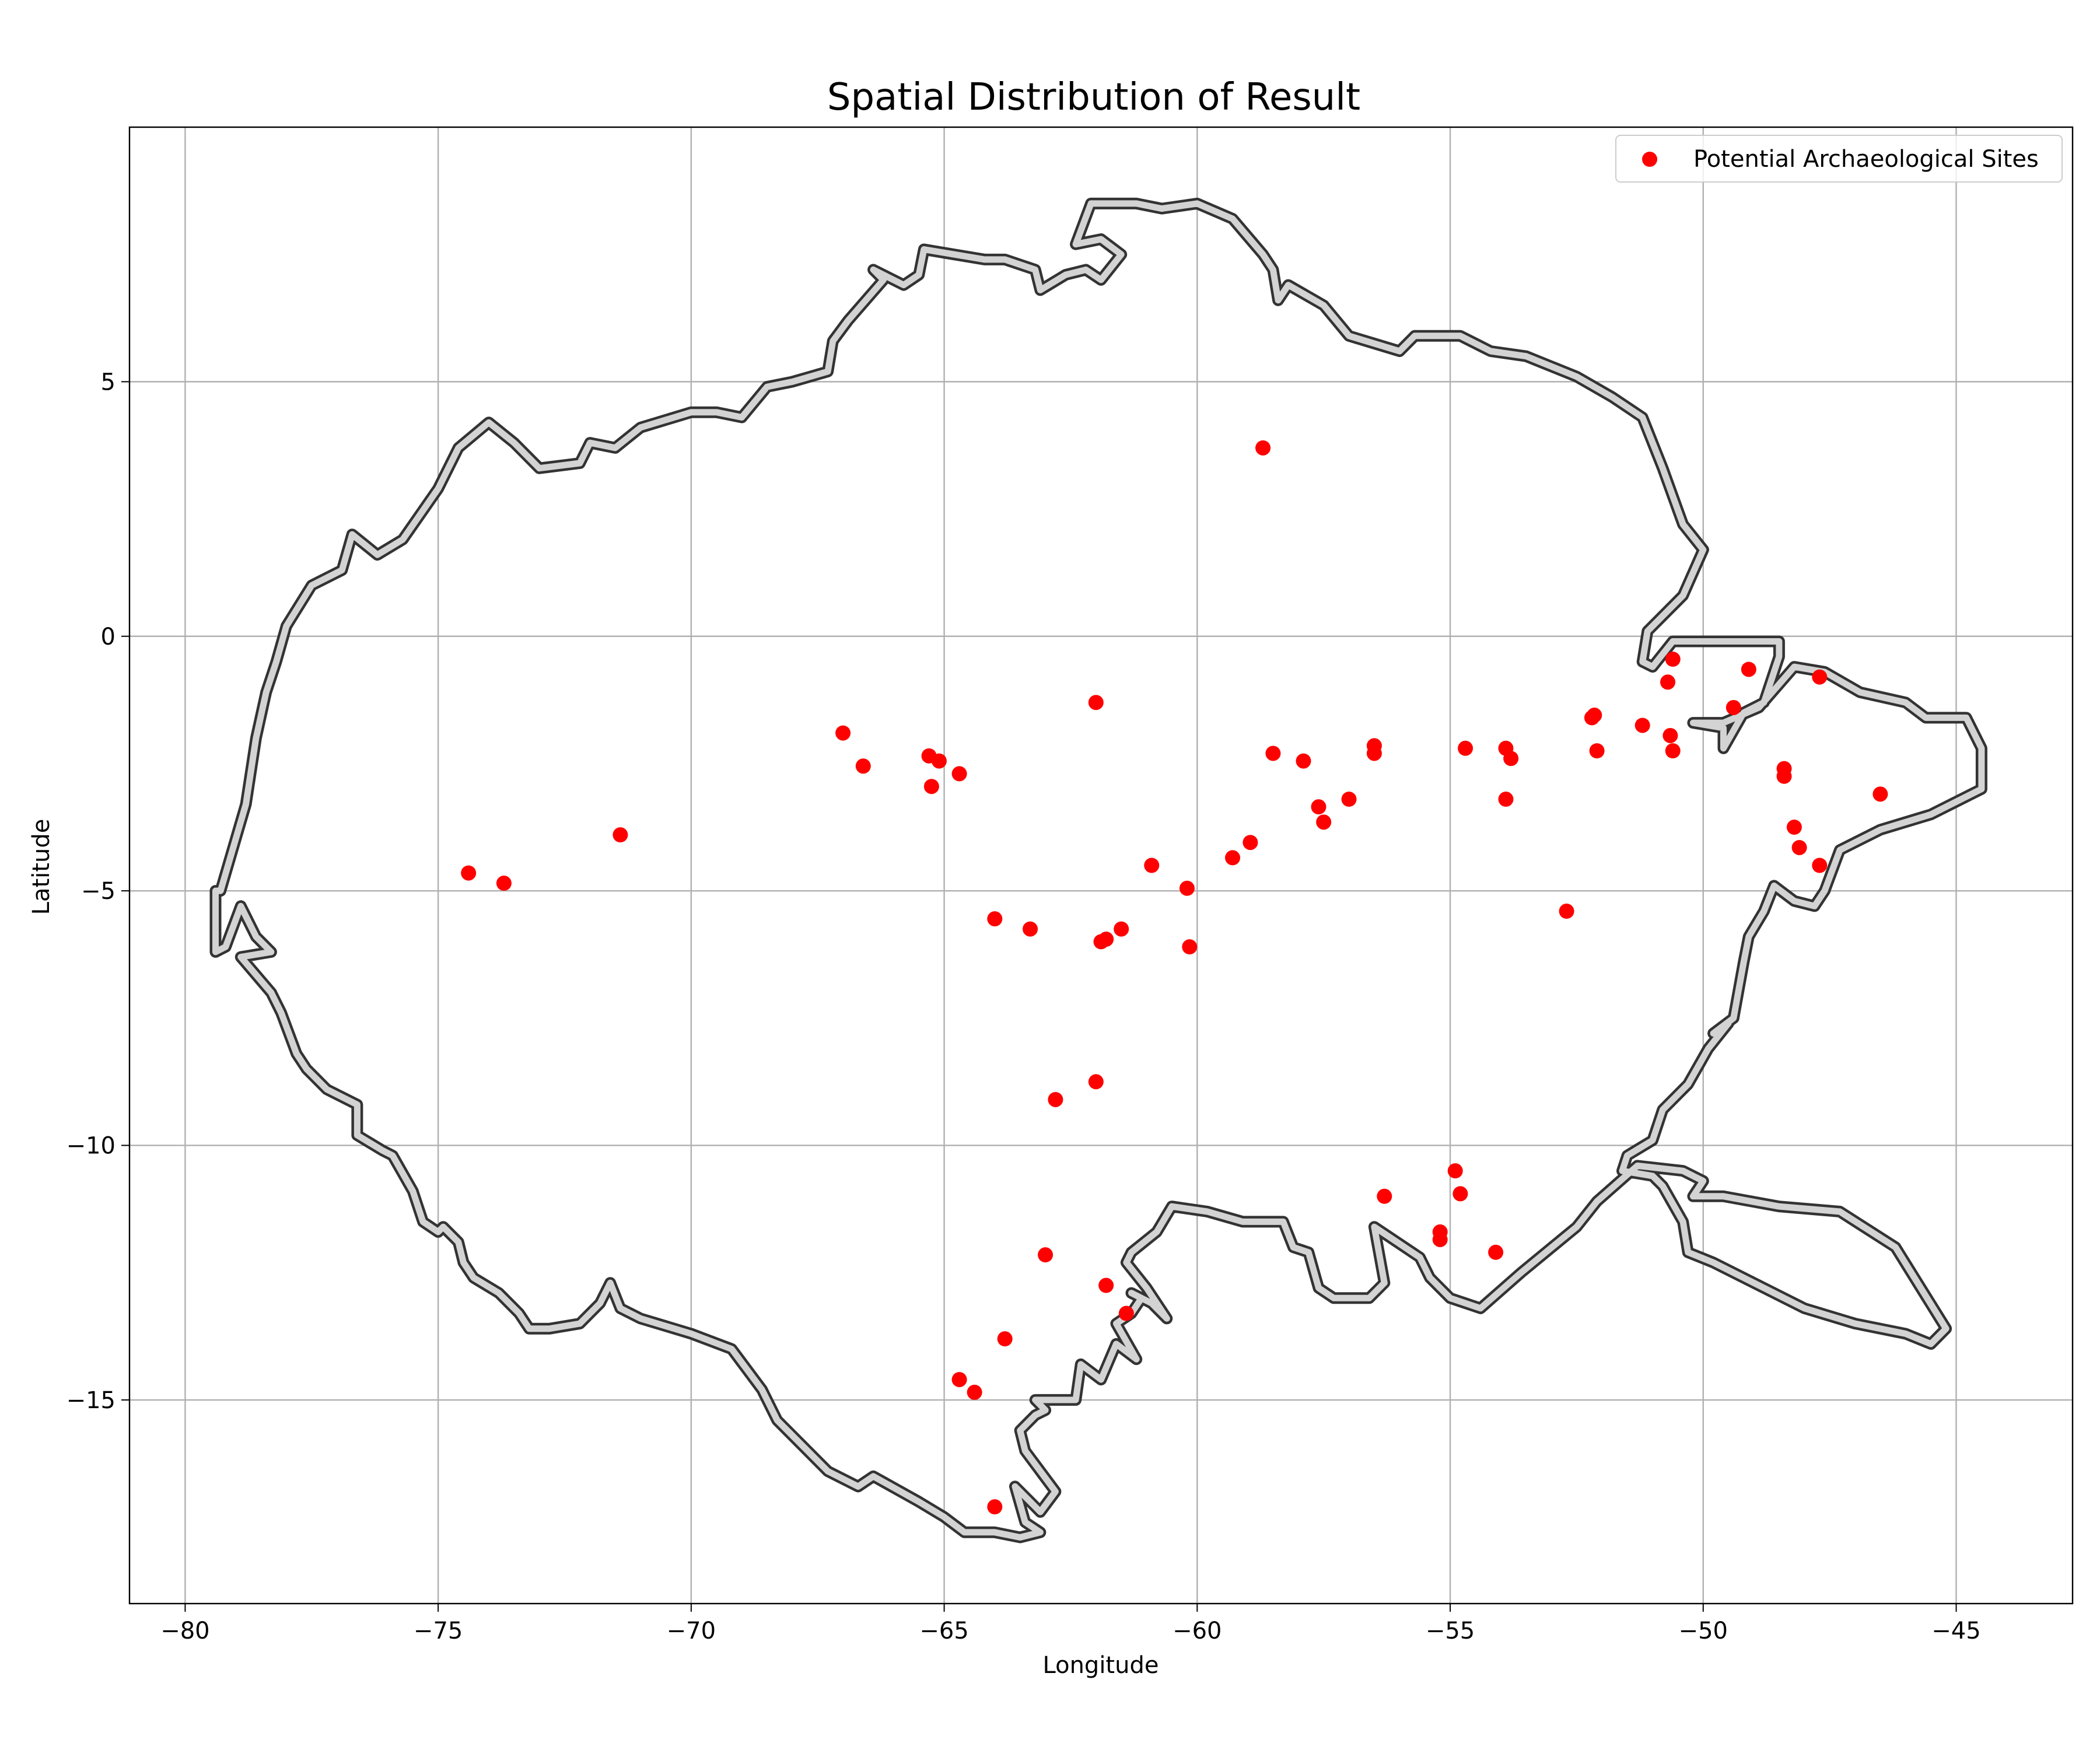 The width and height of the screenshot is (2100, 1750). I want to click on x-tick-label: −80, so click(184, 1631).